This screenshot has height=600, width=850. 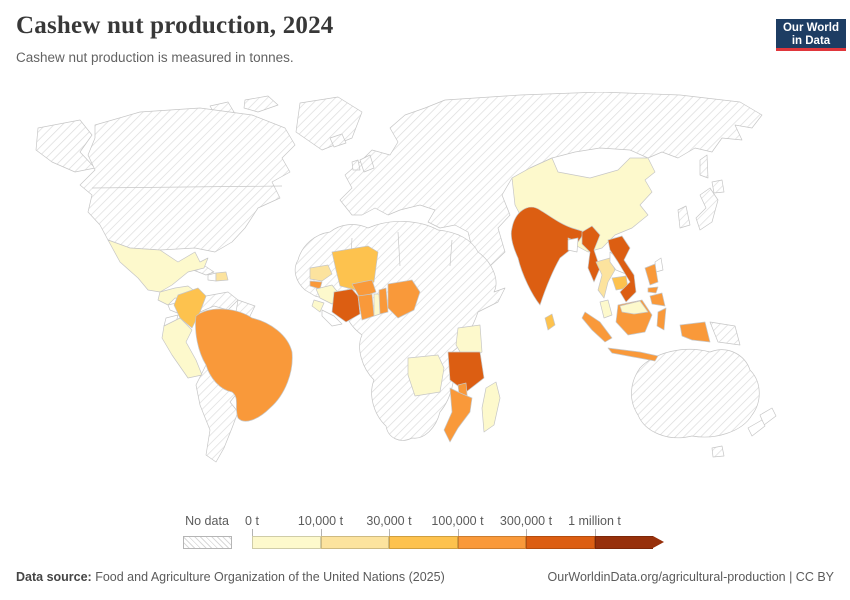 I want to click on country-bangladesh, so click(x=573, y=245).